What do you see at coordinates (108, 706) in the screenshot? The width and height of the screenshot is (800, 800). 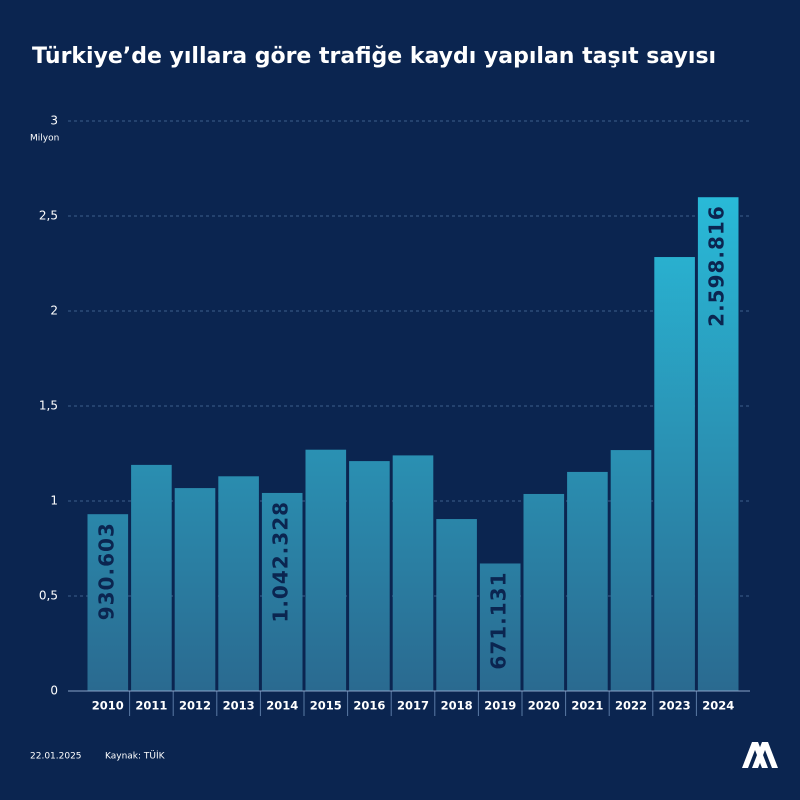 I see `x-tick-label: 2010` at bounding box center [108, 706].